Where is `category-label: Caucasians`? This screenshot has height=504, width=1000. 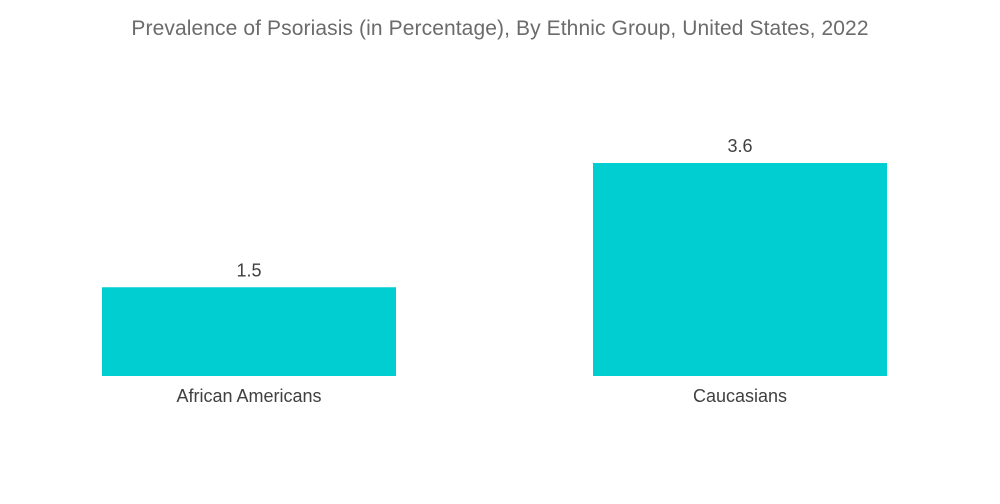 category-label: Caucasians is located at coordinates (740, 396).